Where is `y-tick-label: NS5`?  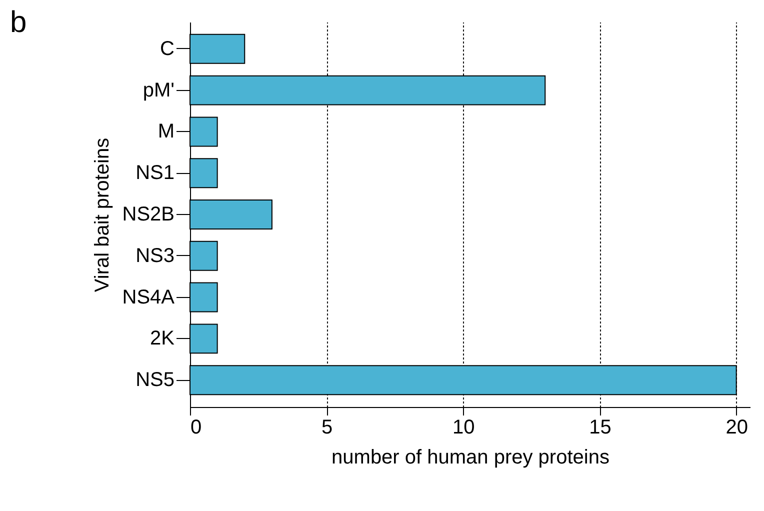 y-tick-label: NS5 is located at coordinates (155, 380).